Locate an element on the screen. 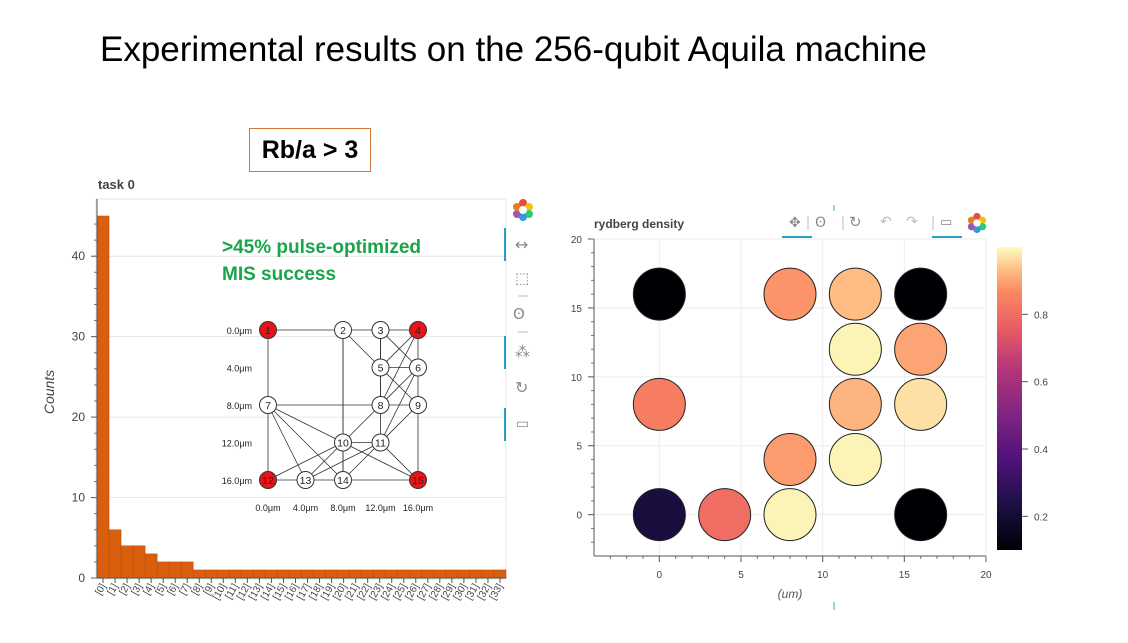 Image resolution: width=1128 pixels, height=643 pixels. graph-node-label: 1 is located at coordinates (268, 331).